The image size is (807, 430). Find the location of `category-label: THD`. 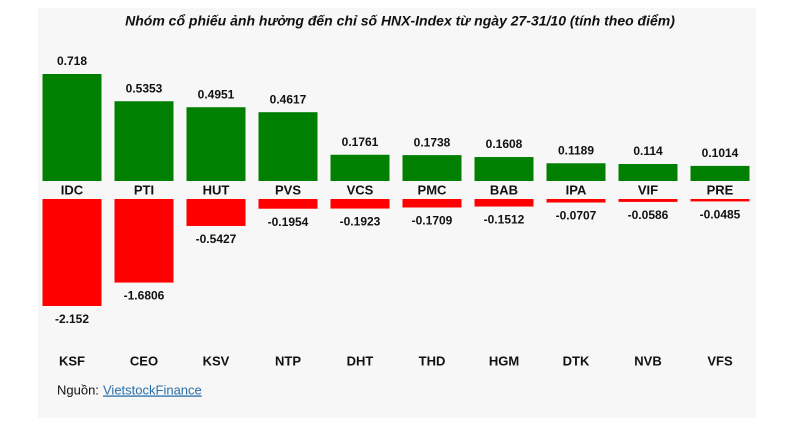

category-label: THD is located at coordinates (432, 360).